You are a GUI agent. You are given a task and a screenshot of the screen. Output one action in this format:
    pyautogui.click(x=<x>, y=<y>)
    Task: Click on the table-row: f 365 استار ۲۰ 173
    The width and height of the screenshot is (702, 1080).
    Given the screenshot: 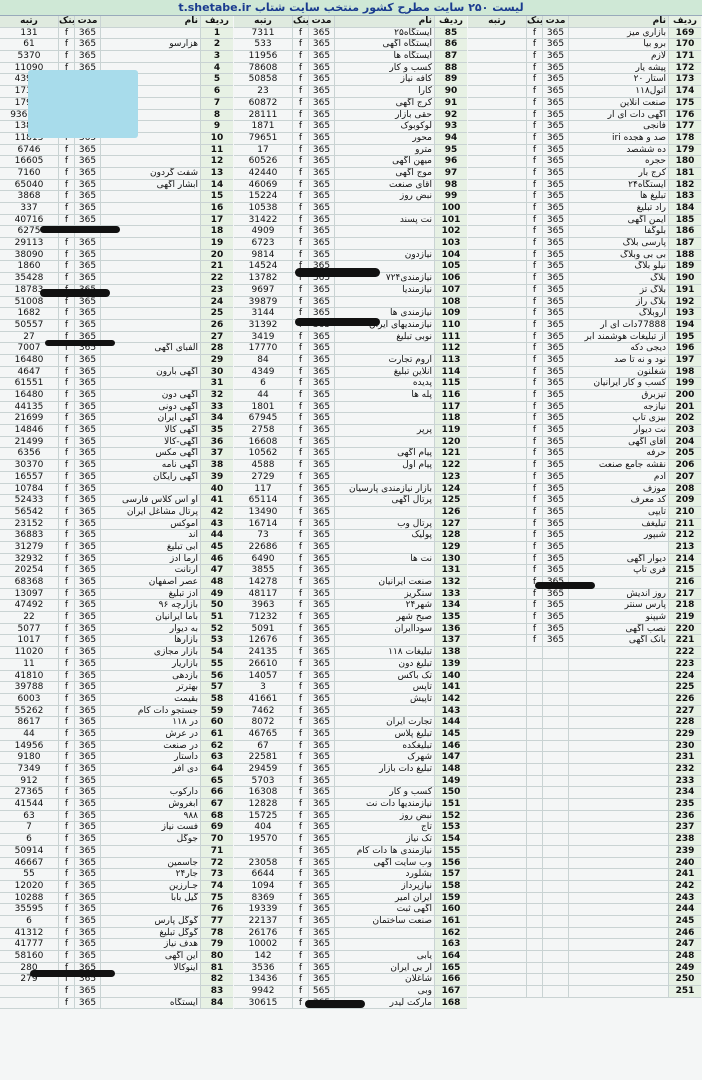 What is the action you would take?
    pyautogui.click(x=584, y=80)
    